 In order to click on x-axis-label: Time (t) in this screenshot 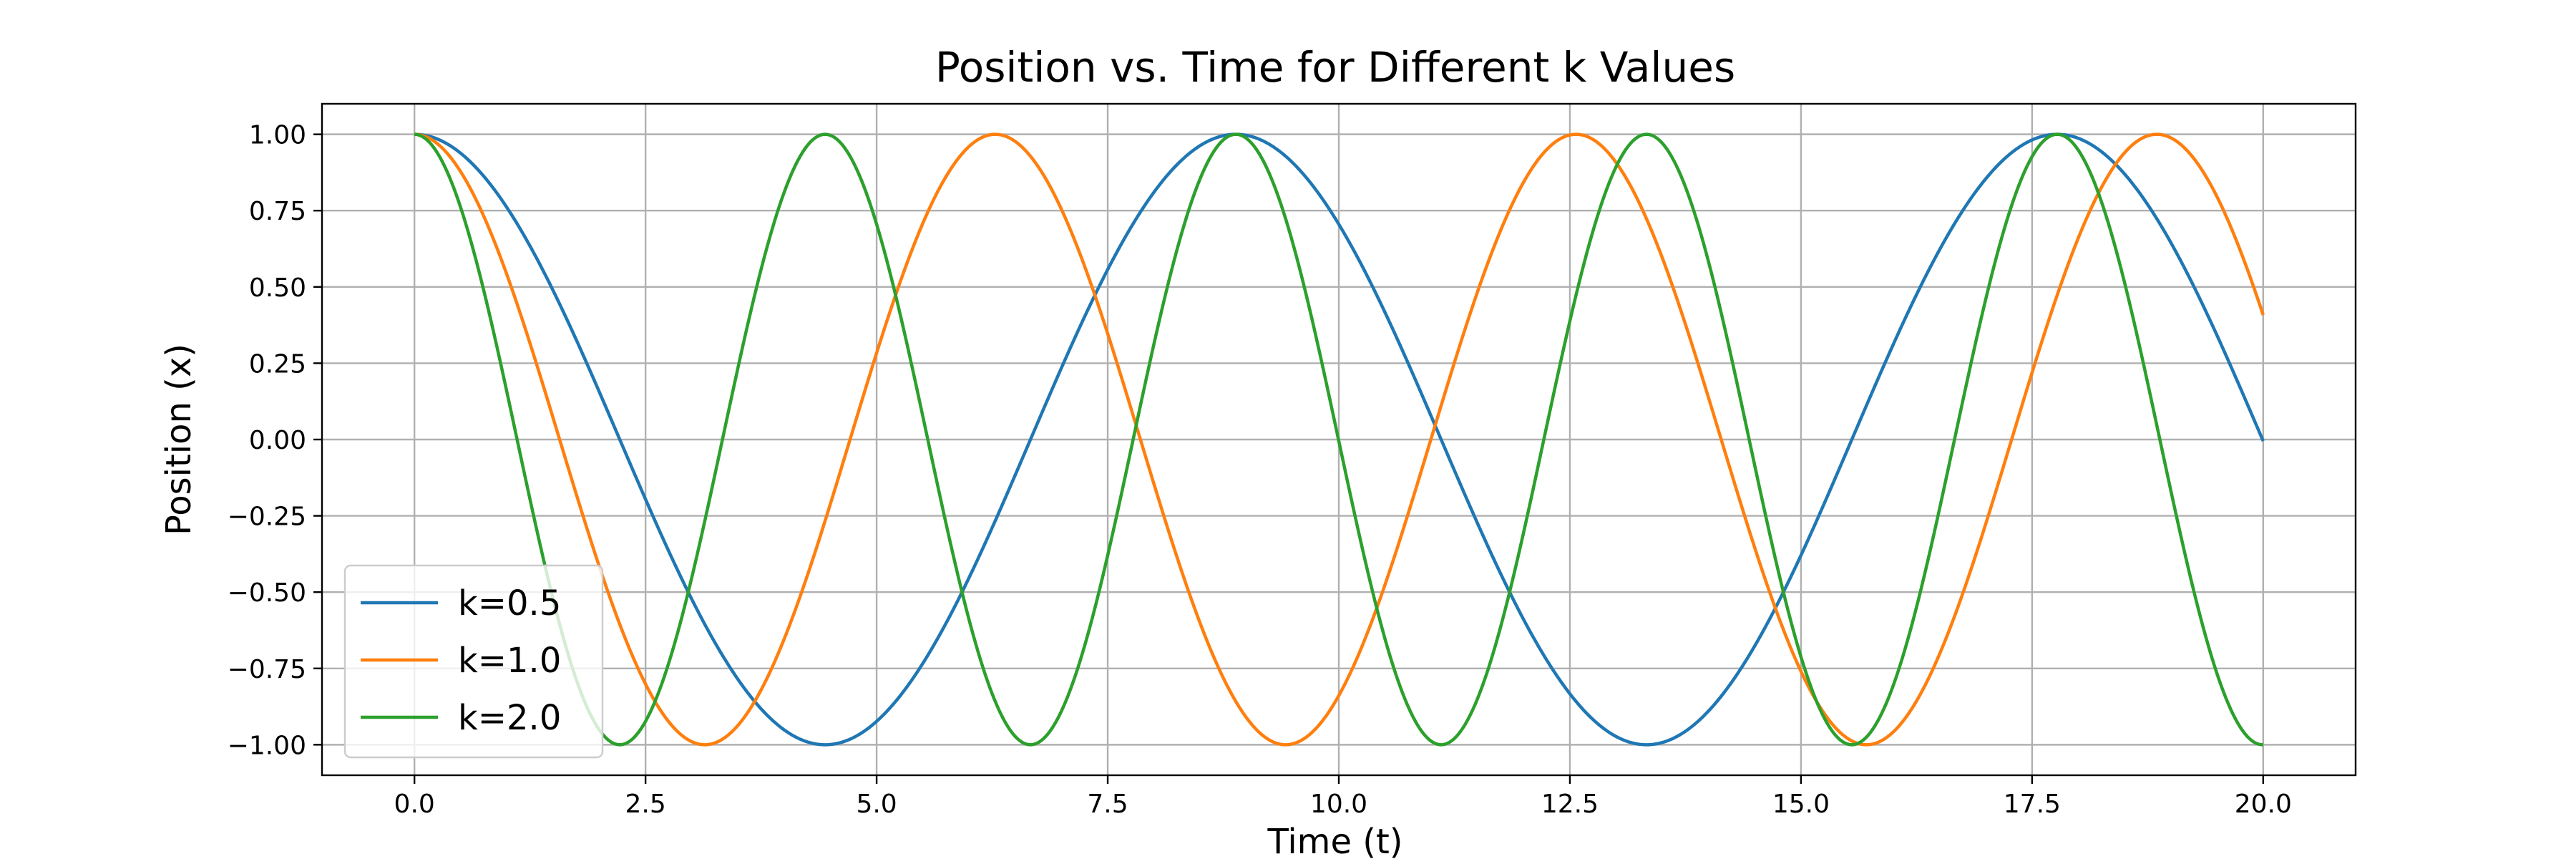, I will do `click(1335, 840)`.